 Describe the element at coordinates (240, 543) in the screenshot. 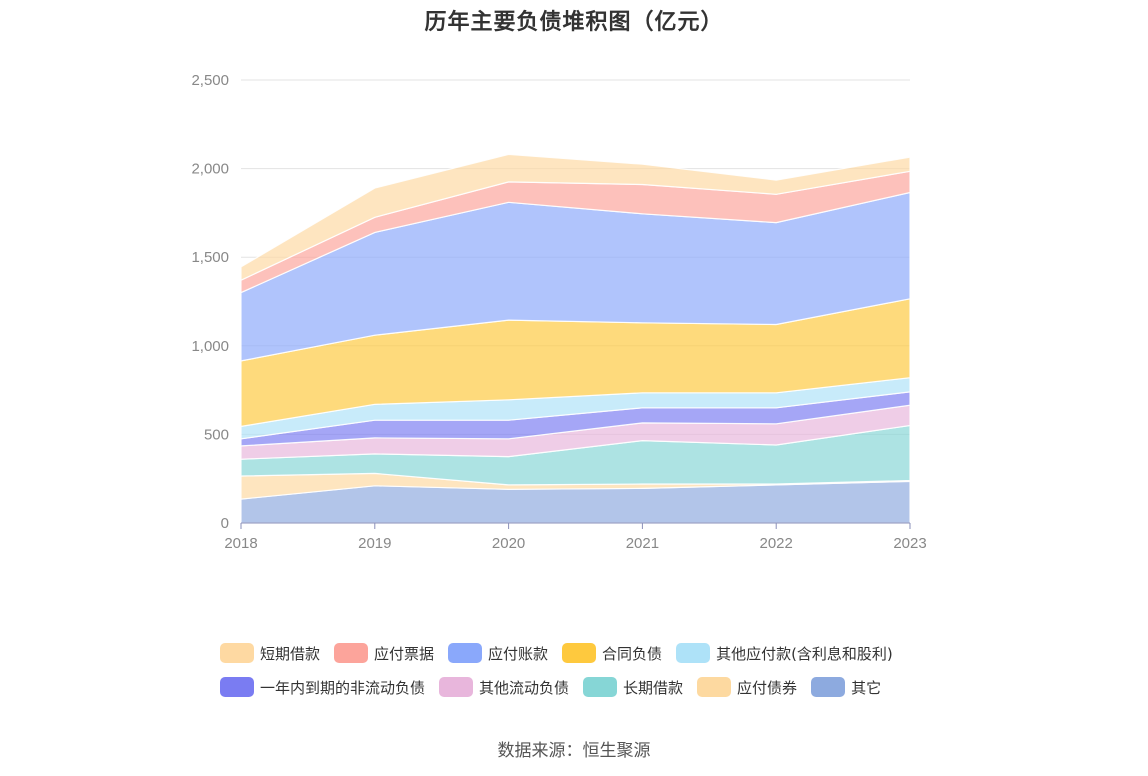

I see `x-tick-label: 2018` at that location.